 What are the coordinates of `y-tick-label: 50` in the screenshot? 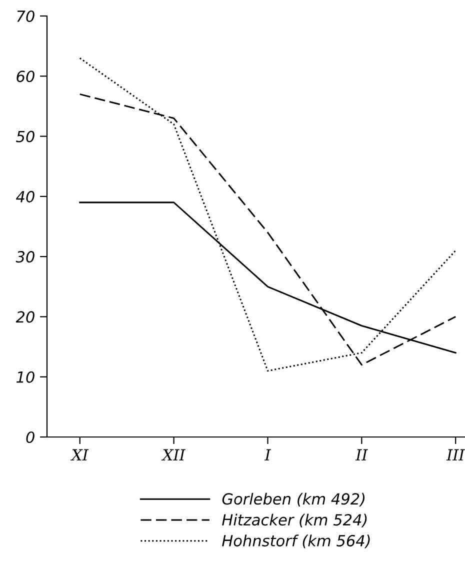 It's located at (25, 136).